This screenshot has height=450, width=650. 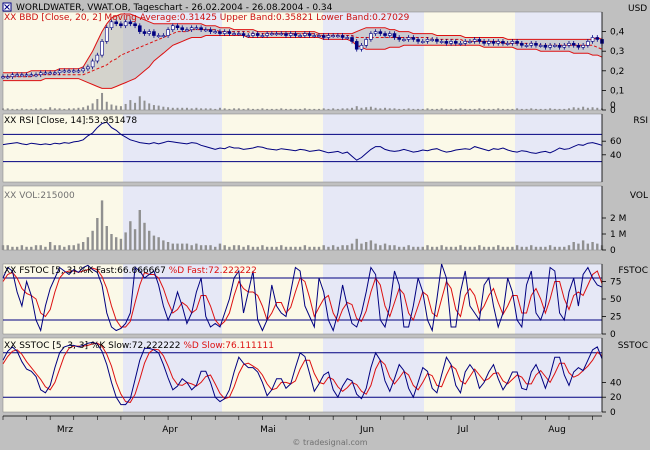 What do you see at coordinates (616, 398) in the screenshot?
I see `y-tick-label: 20` at bounding box center [616, 398].